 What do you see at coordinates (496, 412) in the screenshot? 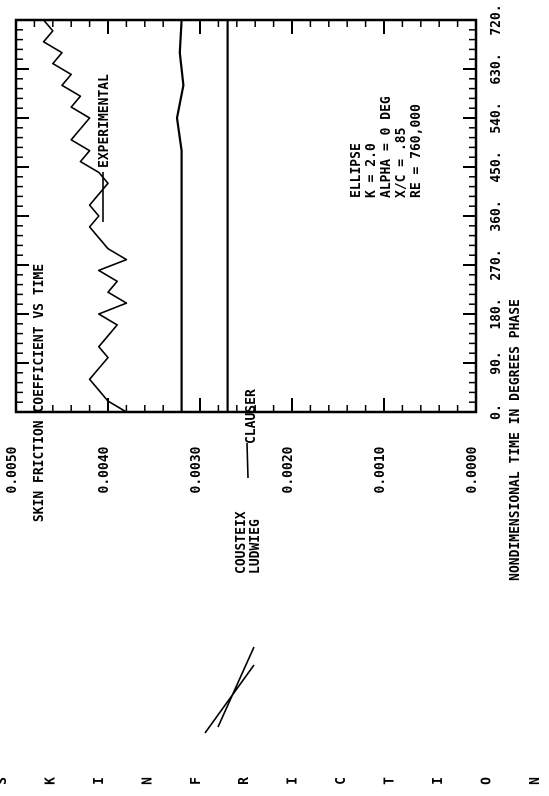
I see `x-tick-label: 0.` at bounding box center [496, 412].